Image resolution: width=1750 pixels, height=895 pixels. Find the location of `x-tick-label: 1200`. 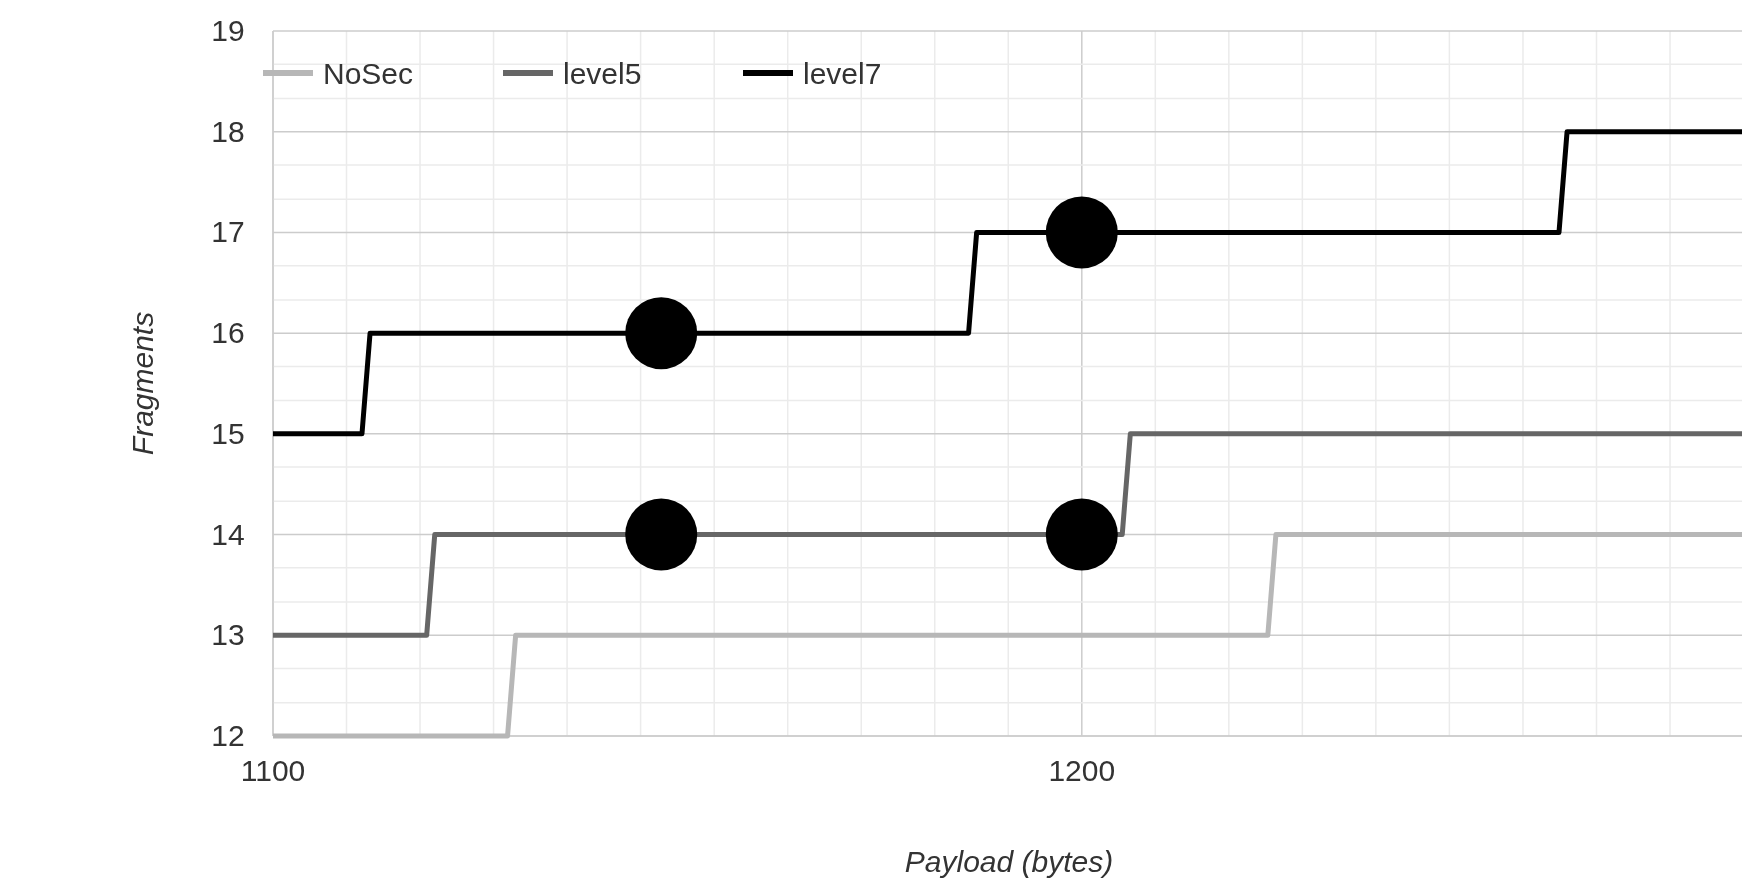

x-tick-label: 1200 is located at coordinates (1082, 770).